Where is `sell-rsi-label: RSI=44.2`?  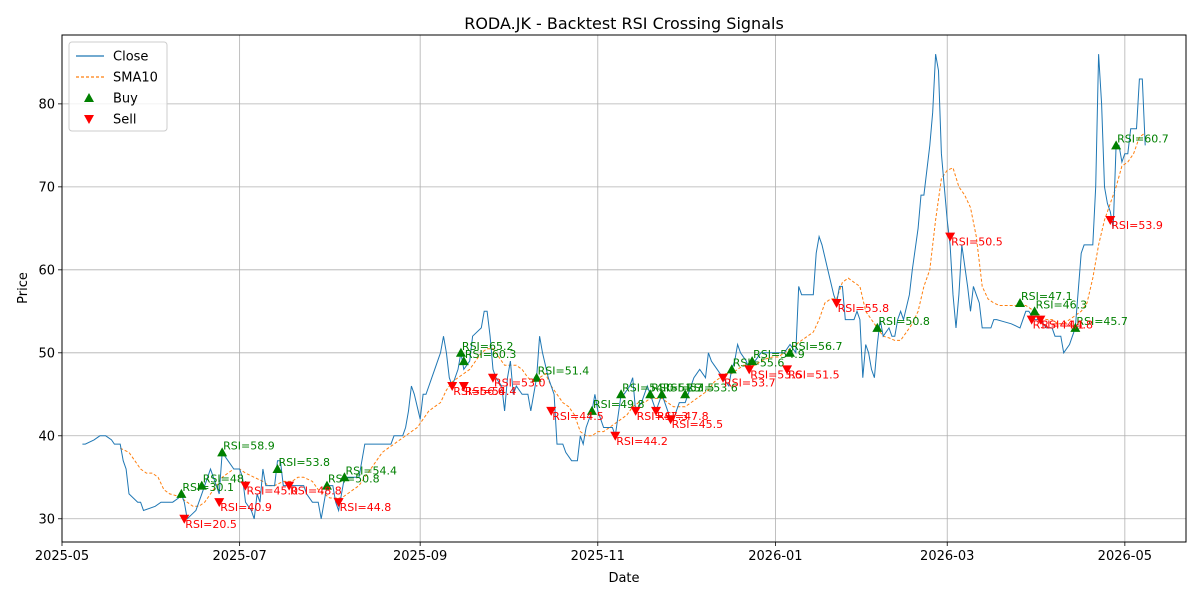
sell-rsi-label: RSI=44.2 is located at coordinates (642, 441).